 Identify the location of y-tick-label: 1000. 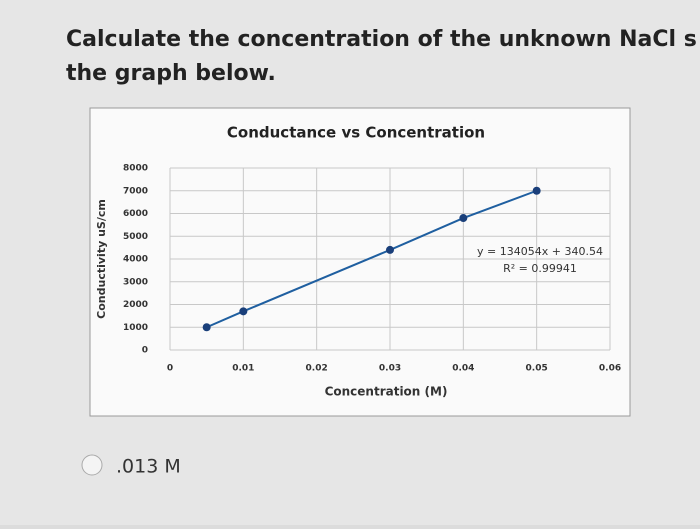
(135, 328).